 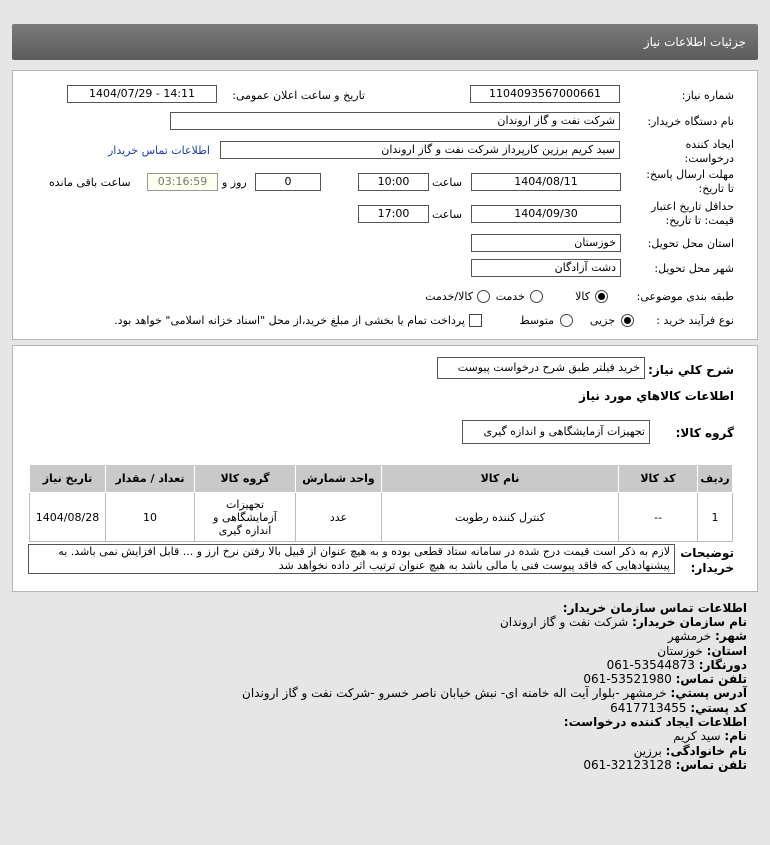 What do you see at coordinates (706, 750) in the screenshot?
I see `creator-key: نام خانوادگی:` at bounding box center [706, 750].